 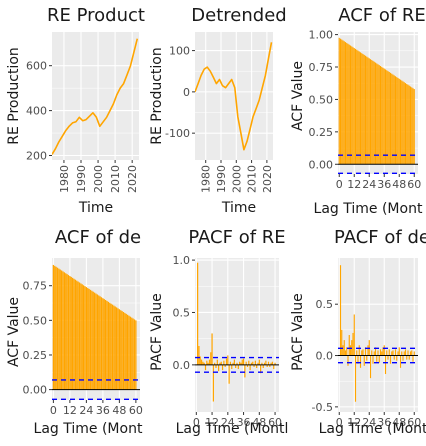 I want to click on y-axis-label: PACF Value, so click(x=298, y=332).